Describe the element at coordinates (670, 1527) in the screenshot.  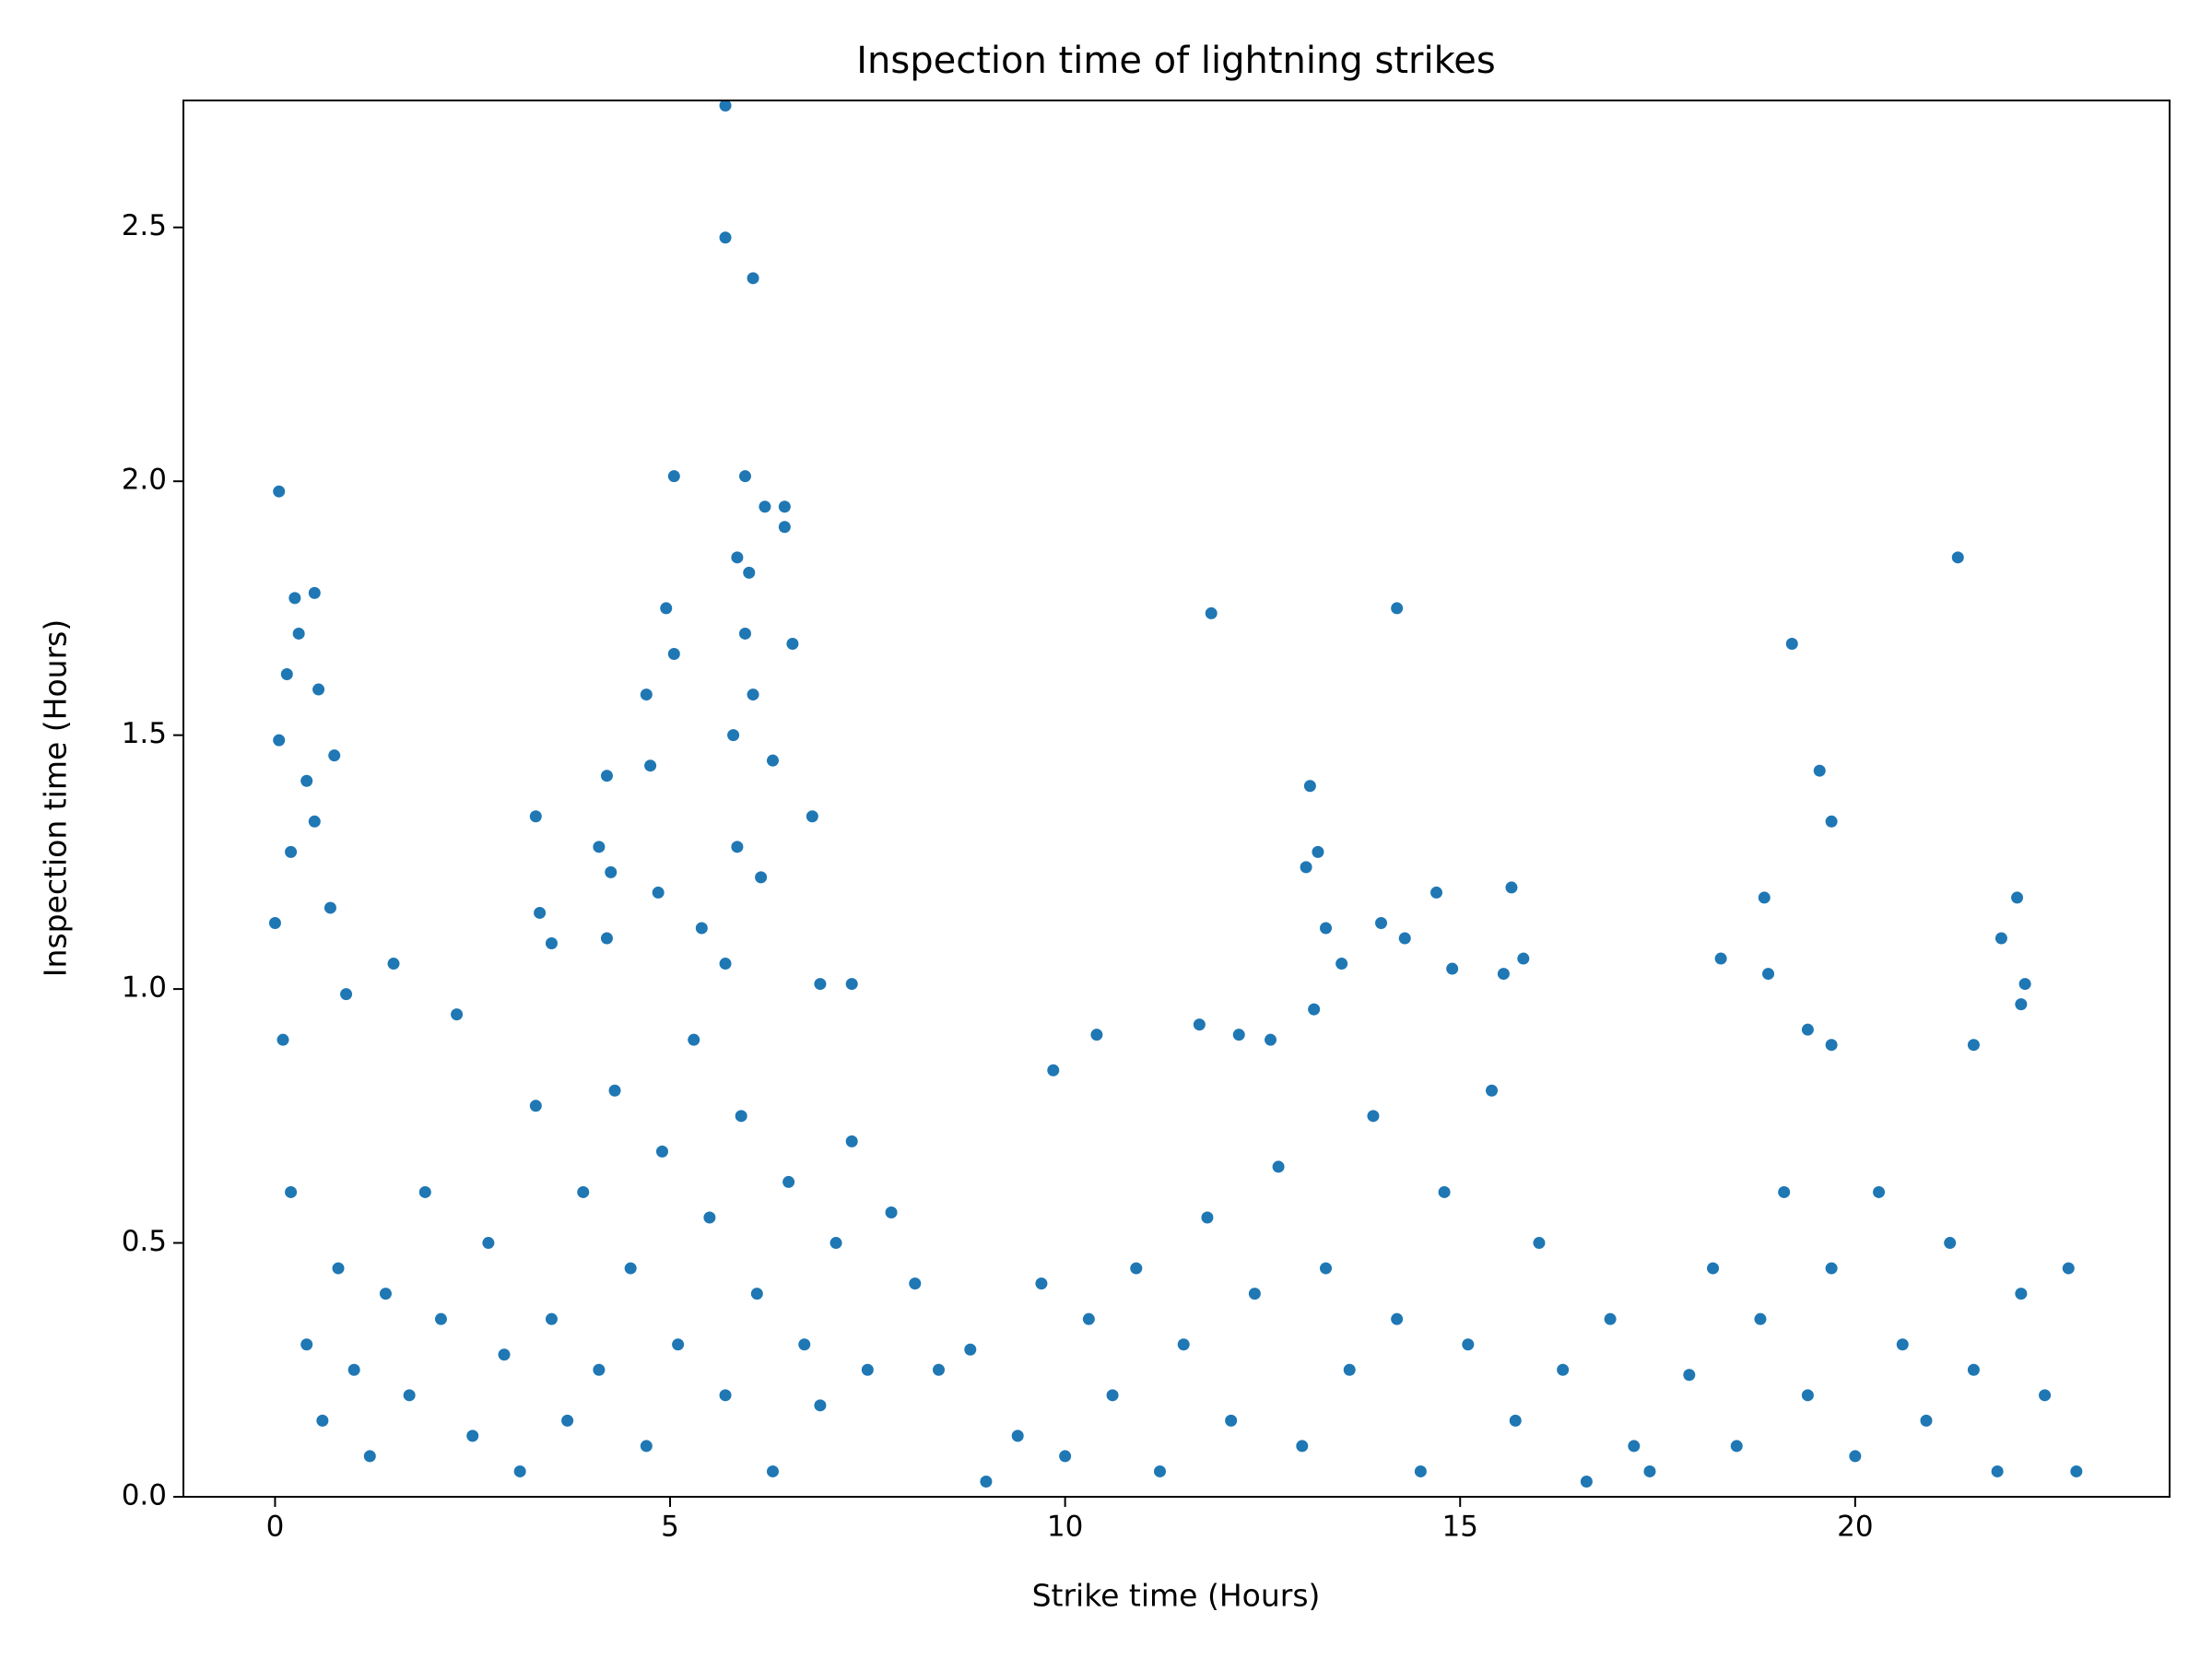
I see `x-tick-label: 5` at that location.